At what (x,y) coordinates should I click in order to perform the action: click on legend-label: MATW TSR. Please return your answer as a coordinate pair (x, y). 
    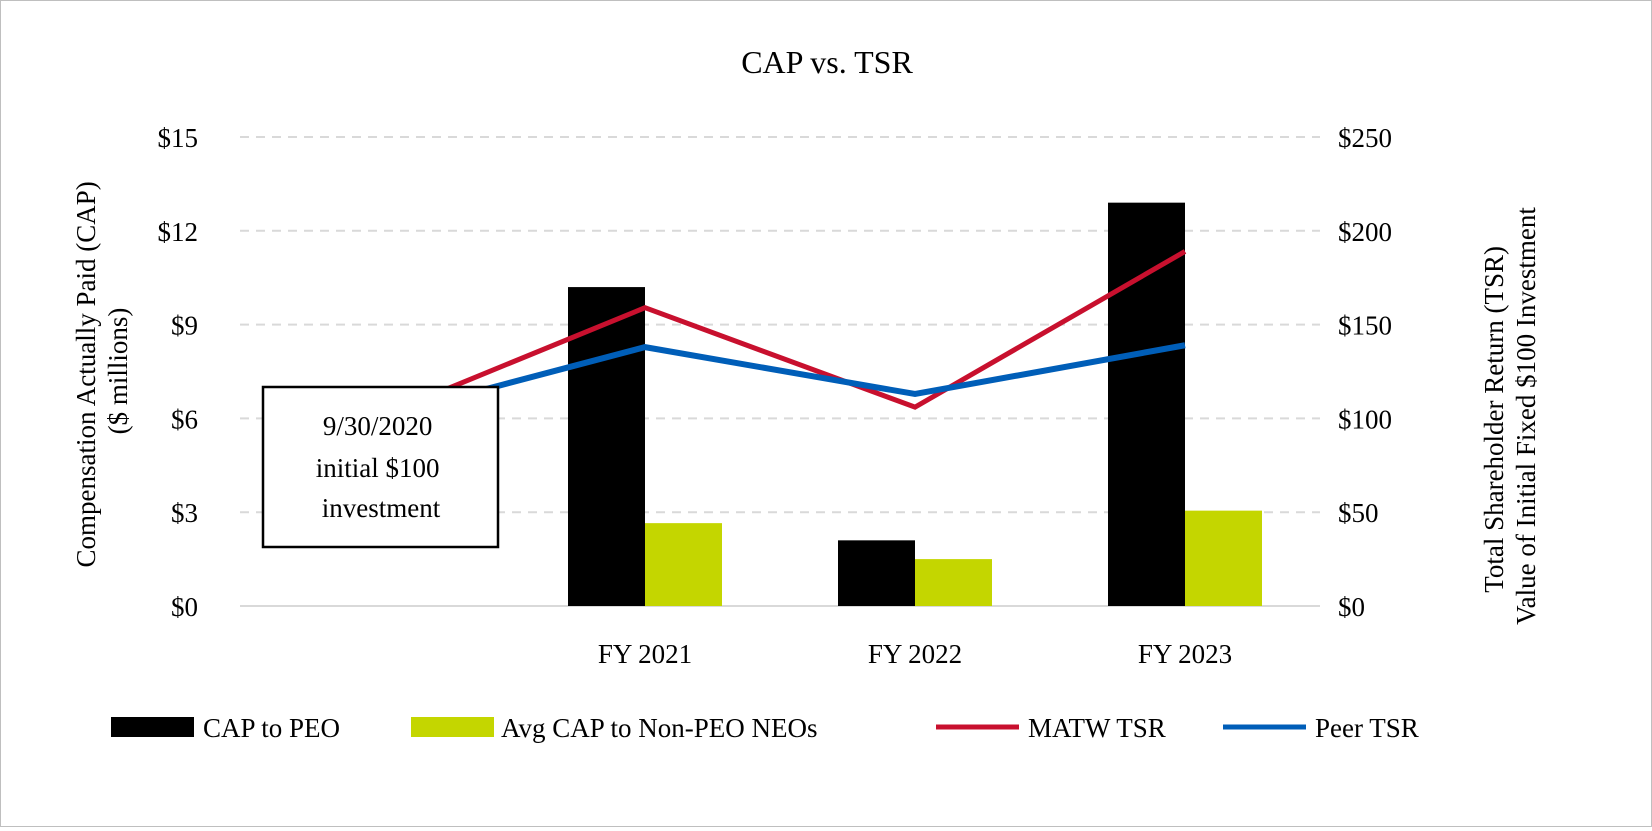
    Looking at the image, I should click on (1097, 728).